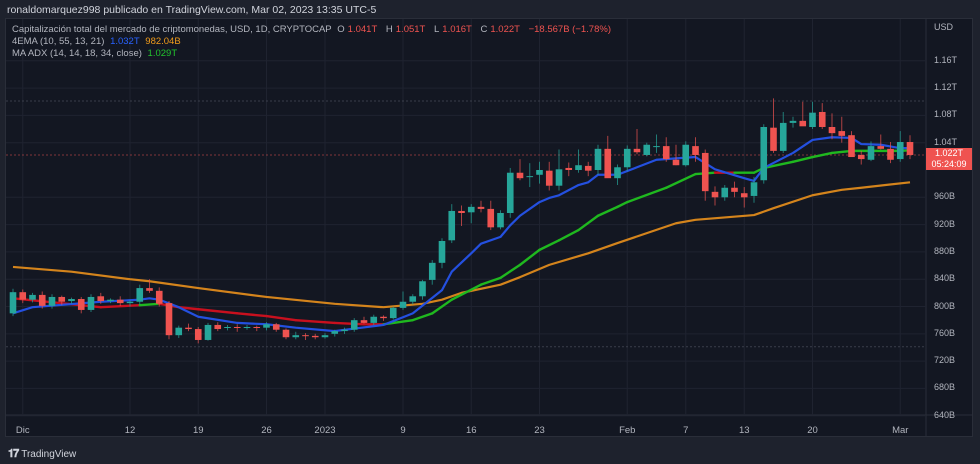 This screenshot has width=980, height=464. I want to click on price-tick: 960B, so click(945, 196).